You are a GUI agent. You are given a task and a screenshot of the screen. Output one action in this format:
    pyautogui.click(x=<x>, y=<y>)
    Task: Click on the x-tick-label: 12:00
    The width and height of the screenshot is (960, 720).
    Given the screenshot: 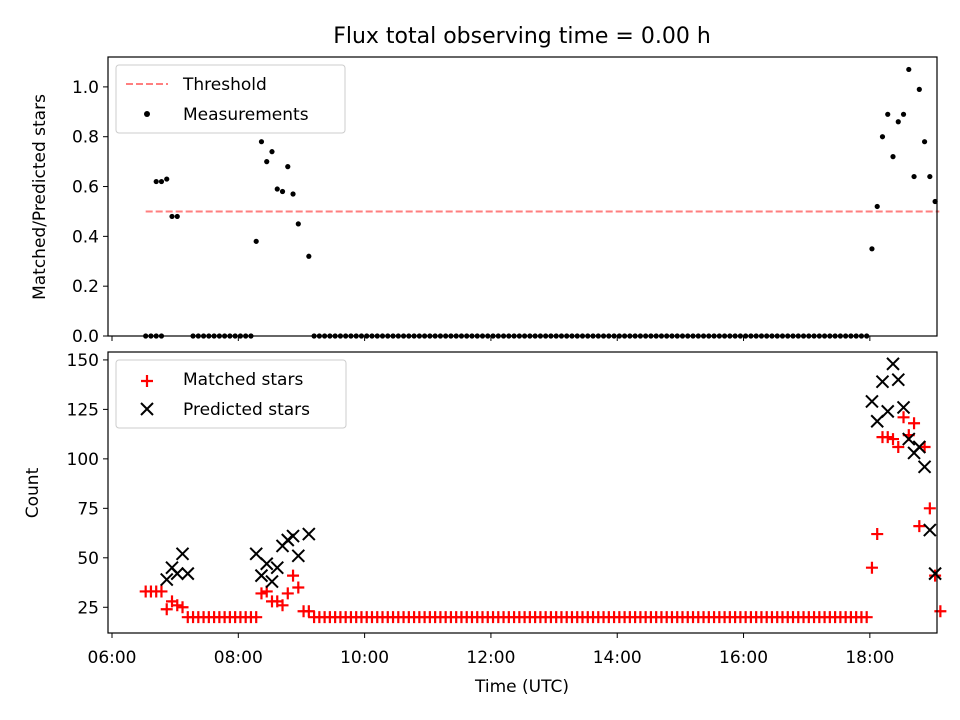 What is the action you would take?
    pyautogui.click(x=490, y=658)
    